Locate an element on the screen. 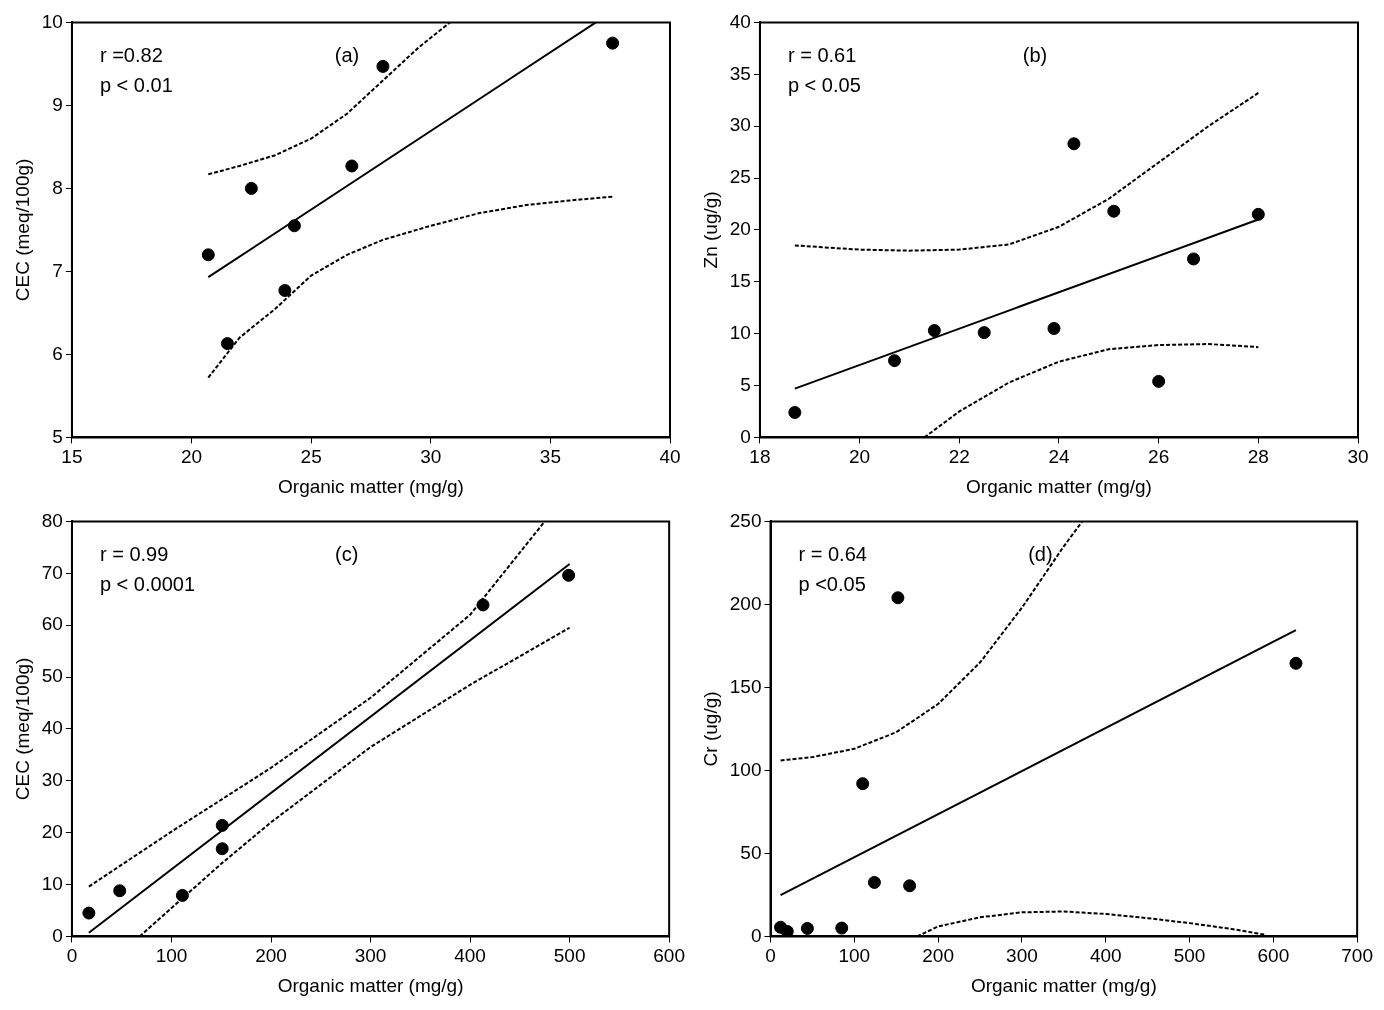  annotation: p <0.05 is located at coordinates (832, 583).